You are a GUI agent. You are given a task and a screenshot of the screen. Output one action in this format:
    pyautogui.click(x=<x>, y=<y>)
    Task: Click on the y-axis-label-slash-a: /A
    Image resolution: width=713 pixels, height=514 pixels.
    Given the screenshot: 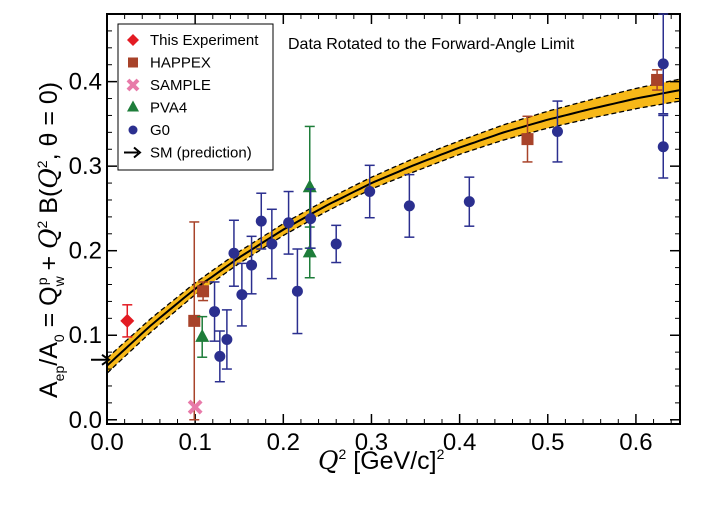 What is the action you would take?
    pyautogui.click(x=49, y=354)
    